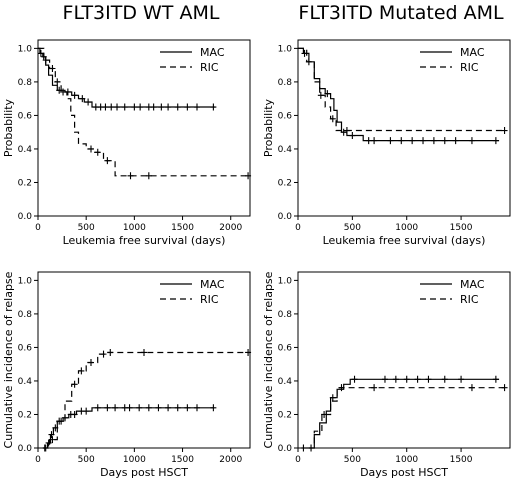 The height and width of the screenshot is (493, 520). I want to click on x-axis-label: Leukemia free survival (days), so click(404, 240).